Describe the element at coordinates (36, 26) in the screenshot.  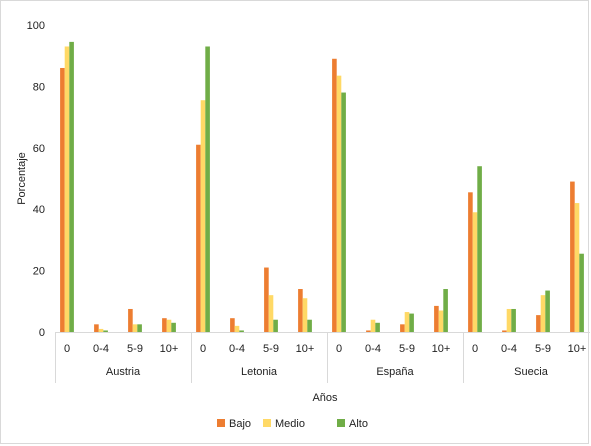
I see `y-tick-label: 100` at that location.